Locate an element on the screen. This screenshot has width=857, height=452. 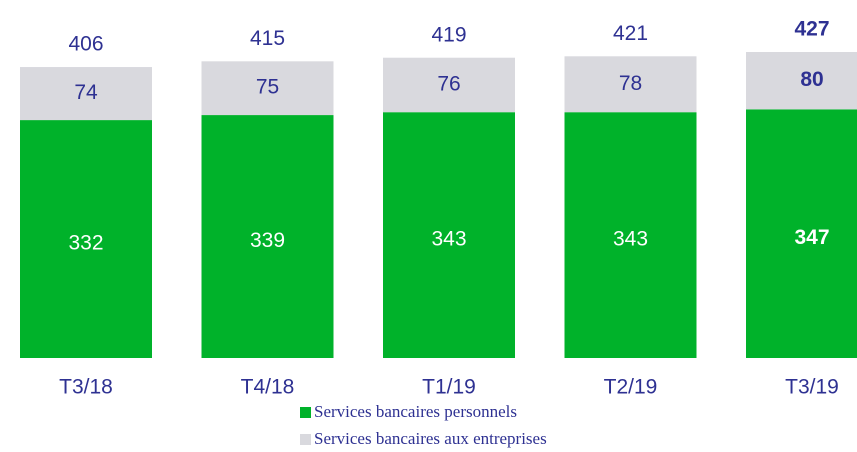
x-tick-label: T3/18 is located at coordinates (86, 387).